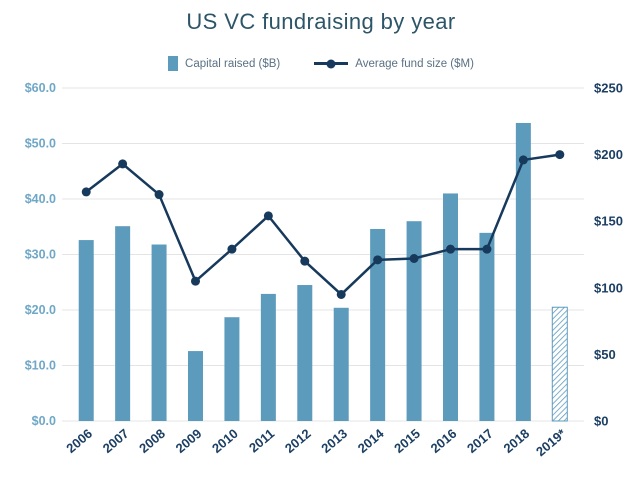 The width and height of the screenshot is (642, 482). Describe the element at coordinates (487, 249) in the screenshot. I see `marker-2017` at that location.